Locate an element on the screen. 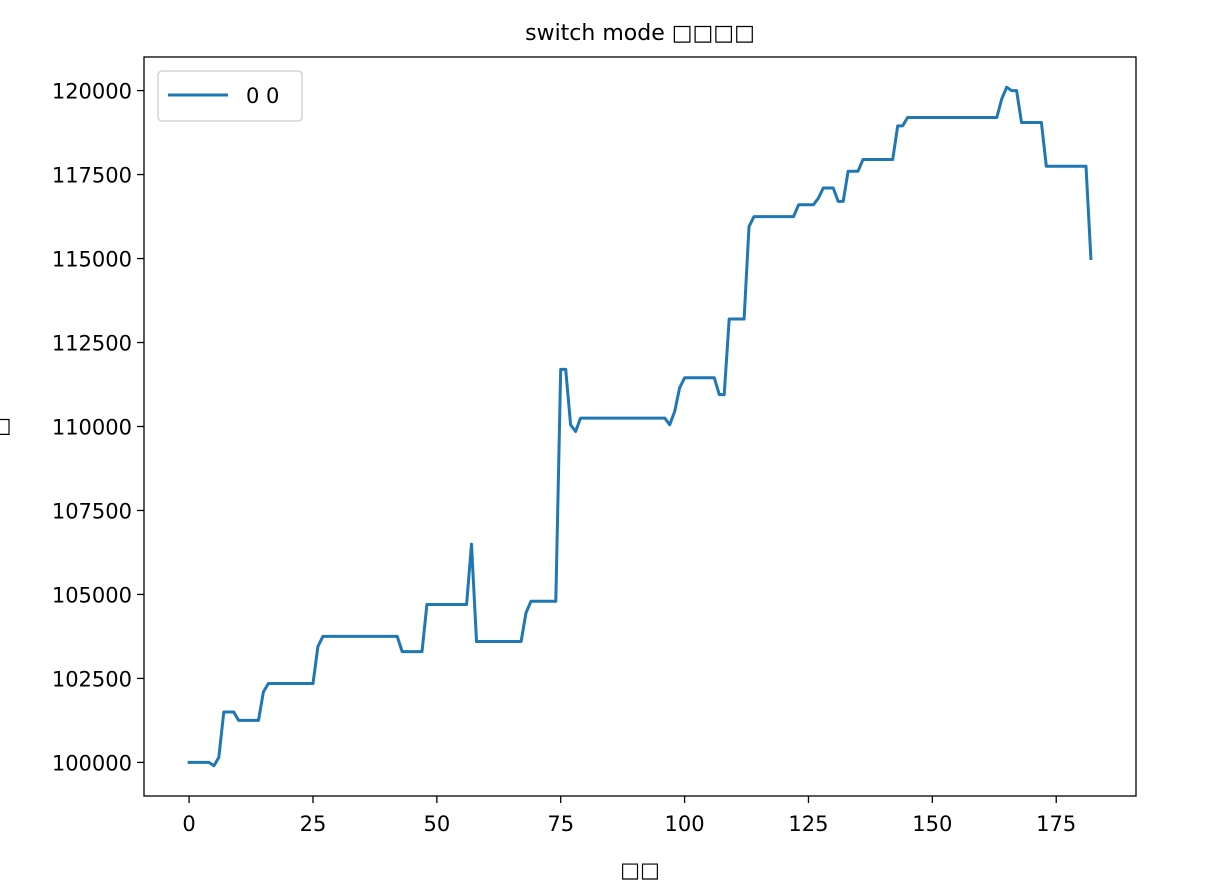 This screenshot has width=1222, height=894. y-tick-label: 115000 is located at coordinates (92, 260).